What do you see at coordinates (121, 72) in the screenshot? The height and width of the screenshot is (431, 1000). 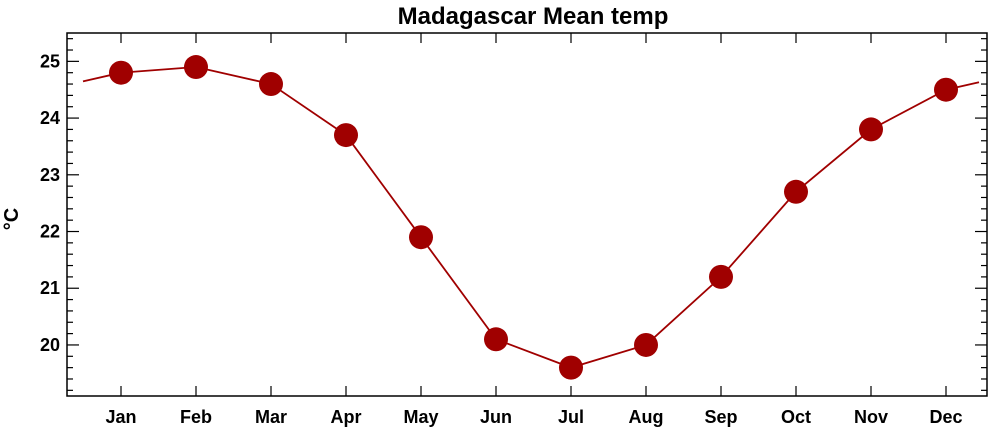 I see `data-point-jan` at bounding box center [121, 72].